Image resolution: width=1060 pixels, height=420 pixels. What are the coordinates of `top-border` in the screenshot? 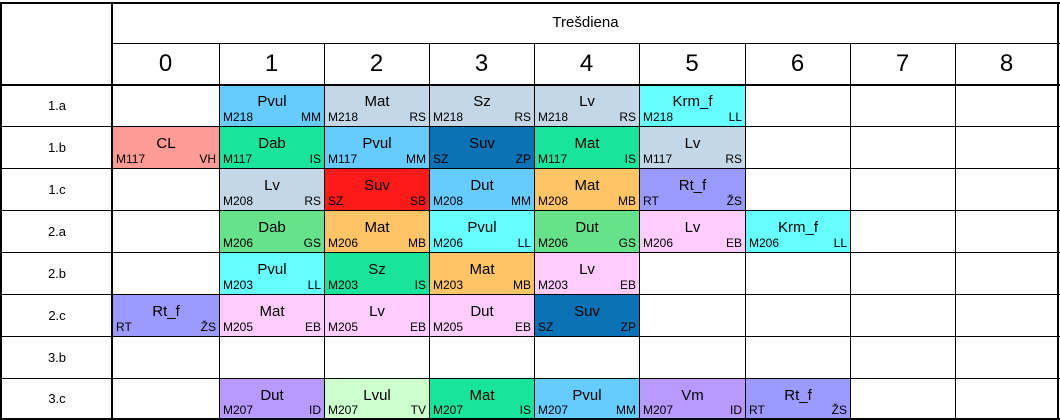 It's located at (530, 3).